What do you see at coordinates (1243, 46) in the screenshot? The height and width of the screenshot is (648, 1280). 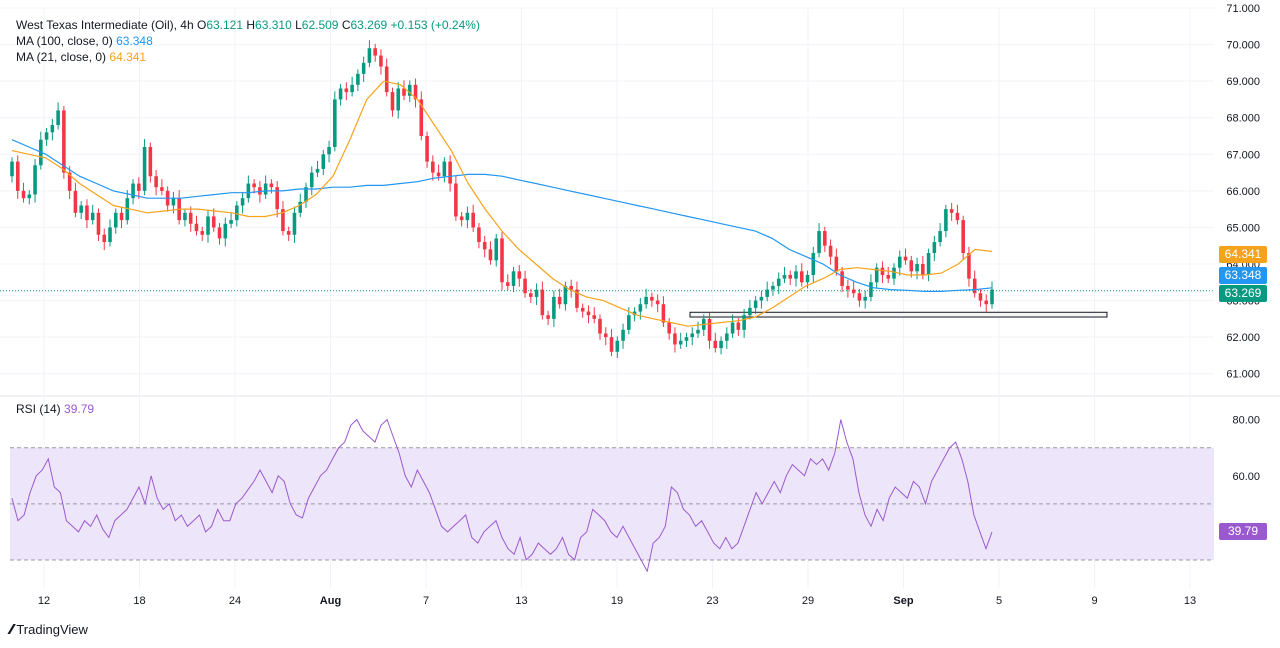 I see `price-tick-label: 70.000` at bounding box center [1243, 46].